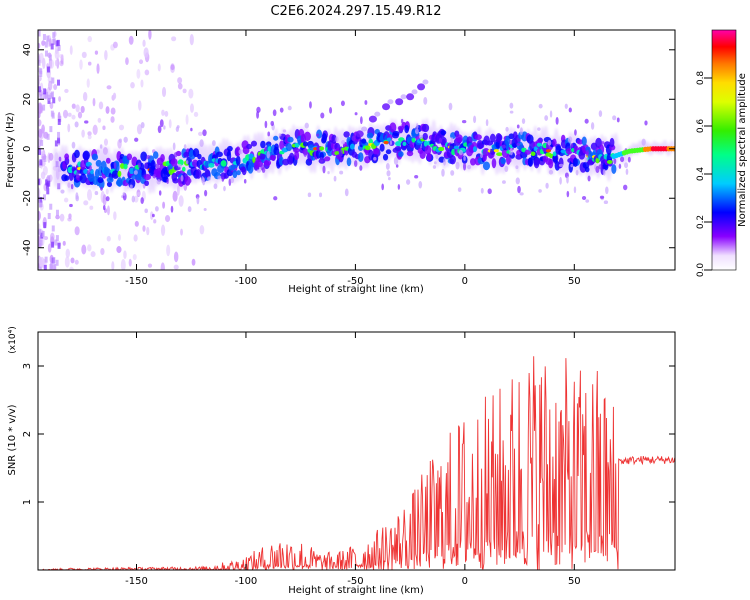 The image size is (750, 600). What do you see at coordinates (403, 97) in the screenshot?
I see `heatmap-branch-halo` at bounding box center [403, 97].